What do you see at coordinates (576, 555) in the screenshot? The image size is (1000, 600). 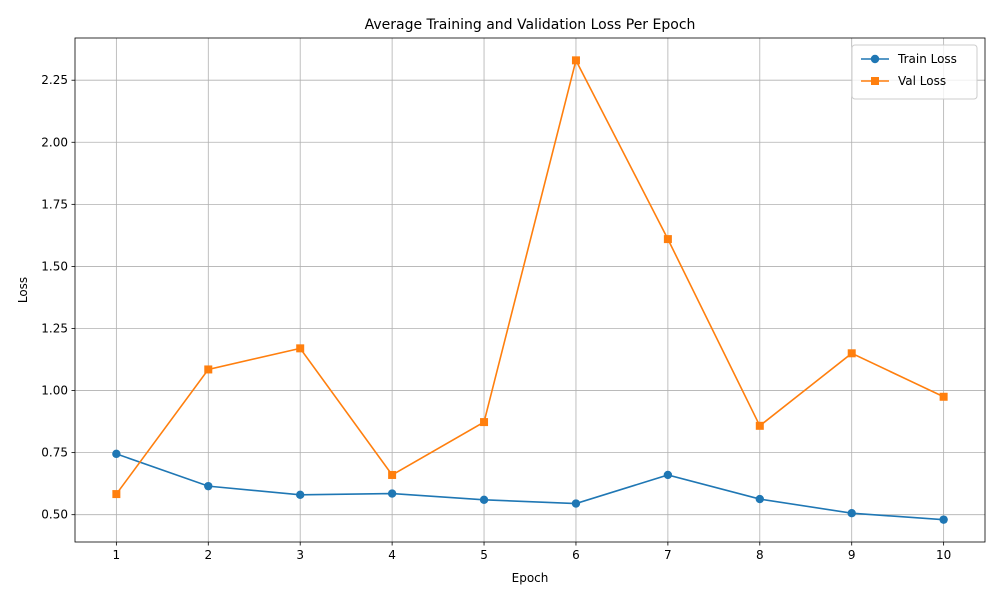 I see `x-tick-label: 6` at bounding box center [576, 555].